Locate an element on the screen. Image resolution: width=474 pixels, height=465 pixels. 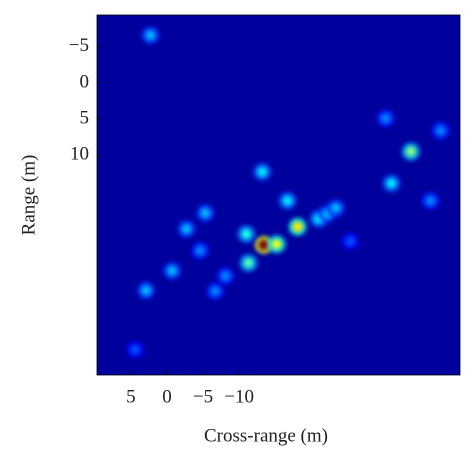
y-axis-label: Range (m) is located at coordinates (28, 195).